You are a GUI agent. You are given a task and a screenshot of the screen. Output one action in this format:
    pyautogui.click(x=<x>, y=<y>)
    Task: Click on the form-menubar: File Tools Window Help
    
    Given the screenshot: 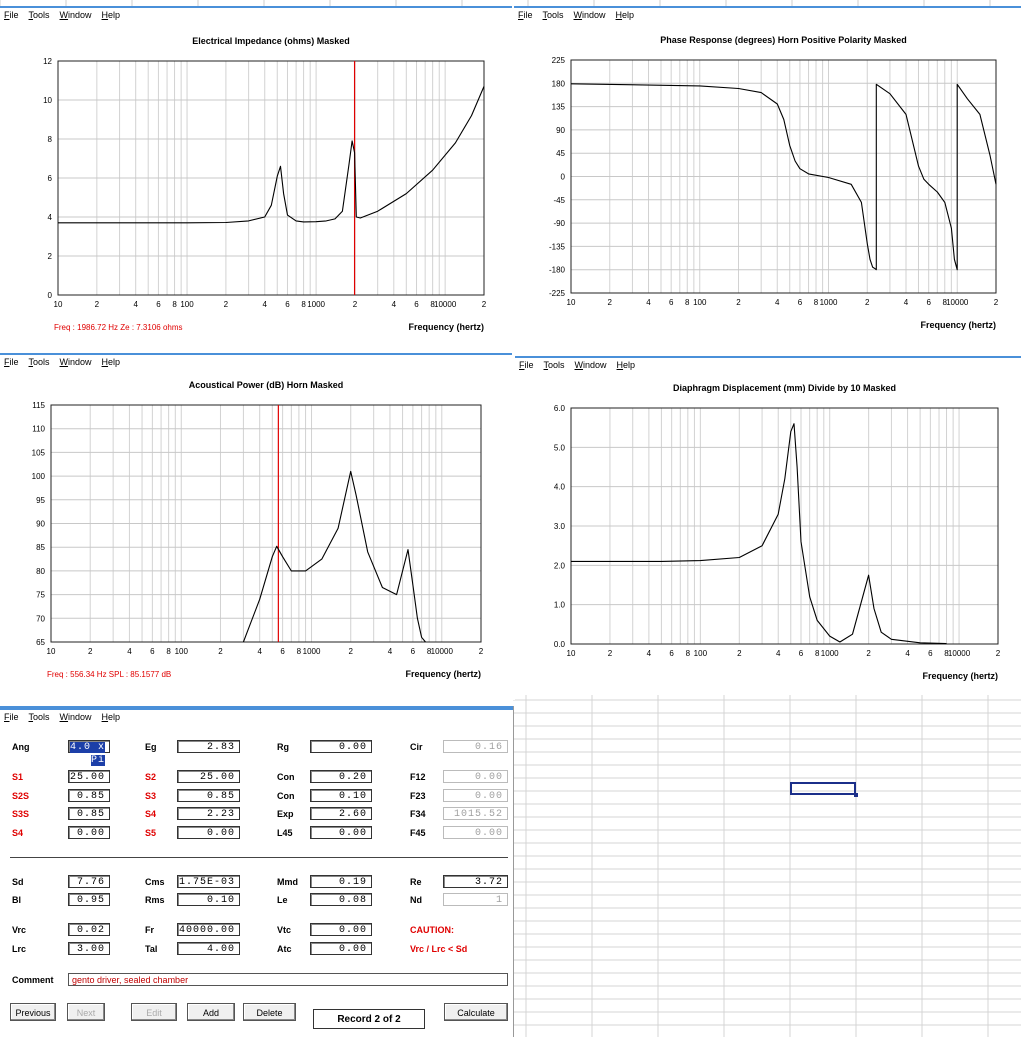 What is the action you would take?
    pyautogui.click(x=256, y=716)
    